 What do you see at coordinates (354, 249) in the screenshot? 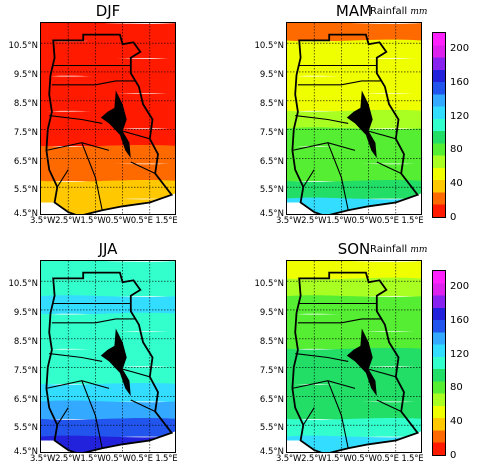
I see `panel-title: SON` at bounding box center [354, 249].